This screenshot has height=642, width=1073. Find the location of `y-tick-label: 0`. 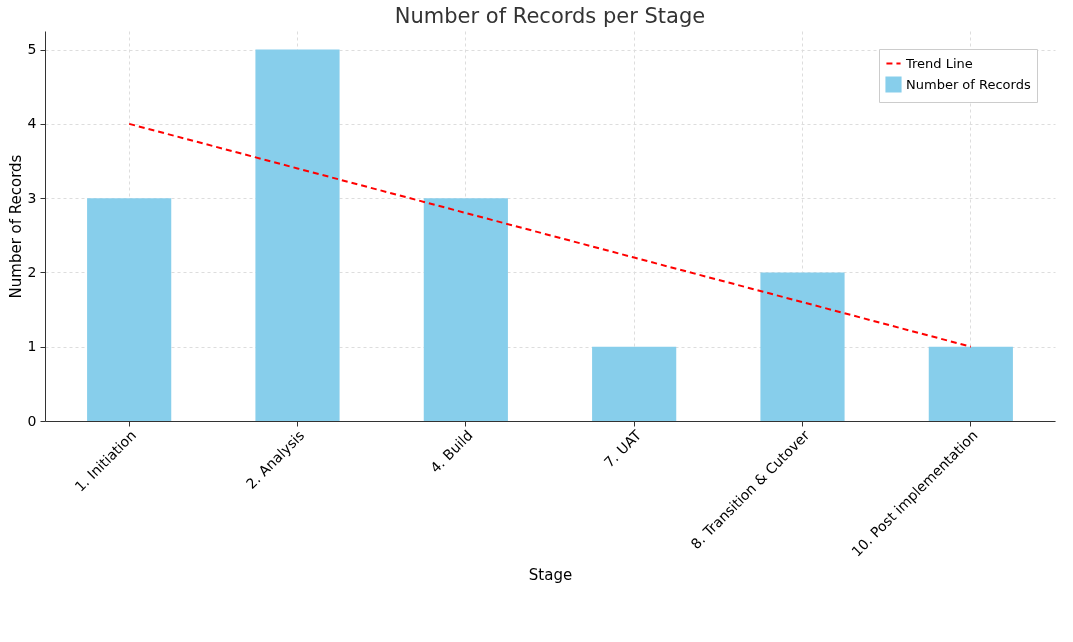

y-tick-label: 0 is located at coordinates (32, 420).